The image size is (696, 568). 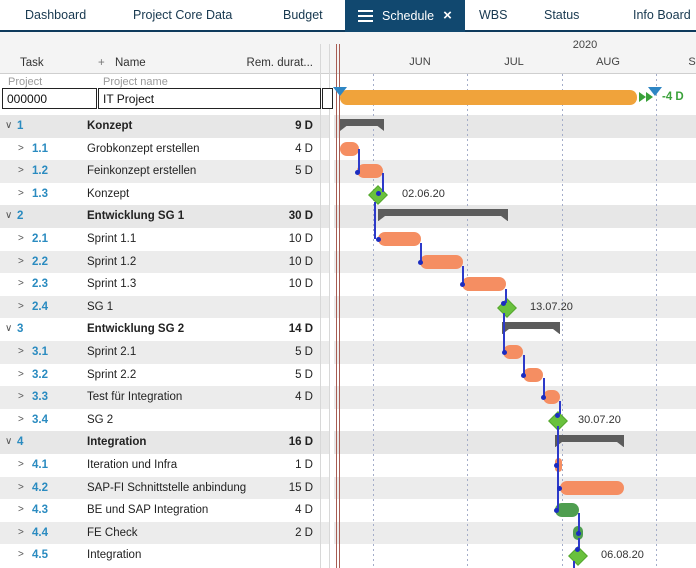 I want to click on task-row-4.3-duration: 4 D, so click(x=304, y=510).